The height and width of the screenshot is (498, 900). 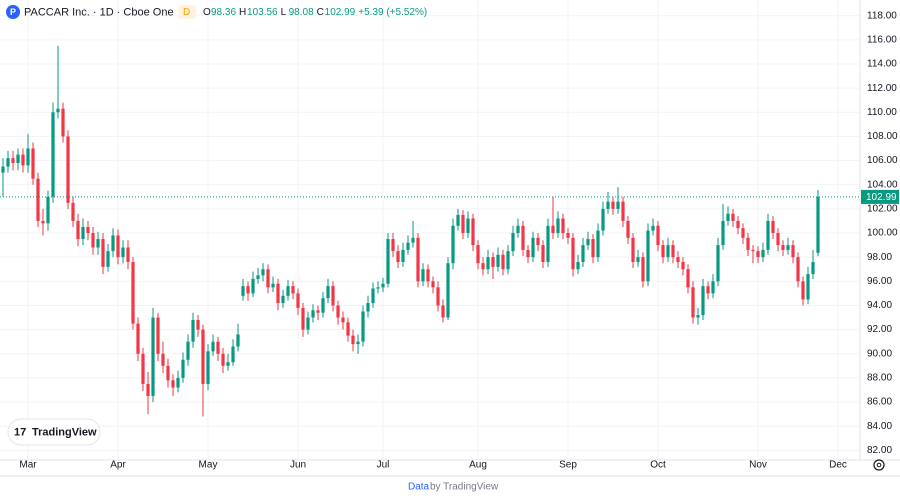 I want to click on quote-value: 102.99, so click(x=340, y=12).